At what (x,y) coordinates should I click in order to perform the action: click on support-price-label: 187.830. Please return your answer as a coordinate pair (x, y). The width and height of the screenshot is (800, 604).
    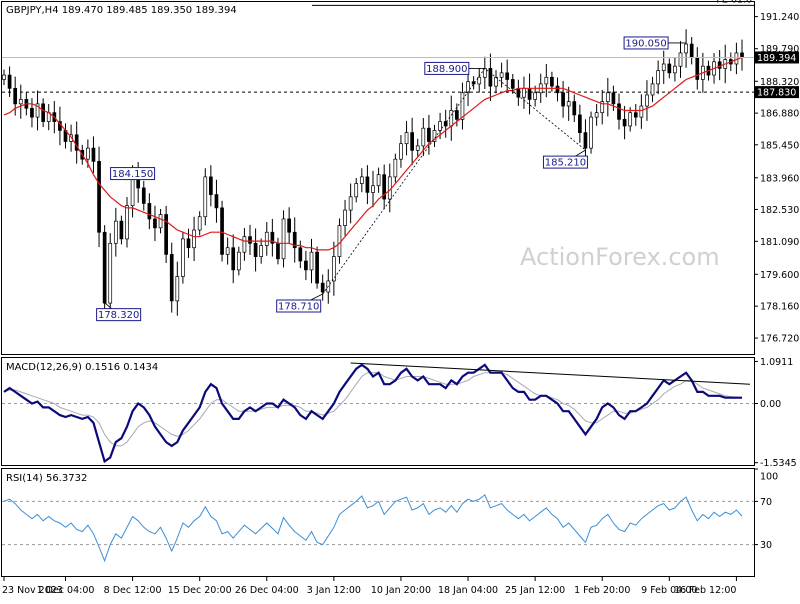
    Looking at the image, I should click on (776, 93).